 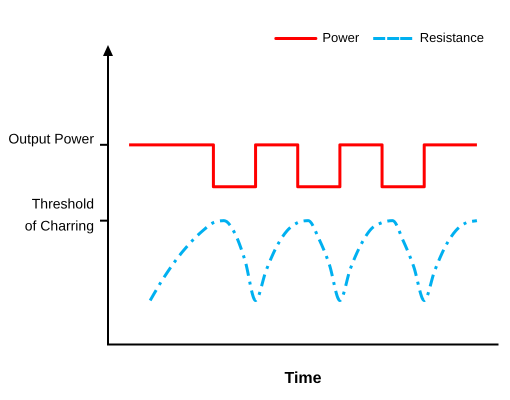 I want to click on ref-line-label: Threshold of Charring, so click(x=59, y=215).